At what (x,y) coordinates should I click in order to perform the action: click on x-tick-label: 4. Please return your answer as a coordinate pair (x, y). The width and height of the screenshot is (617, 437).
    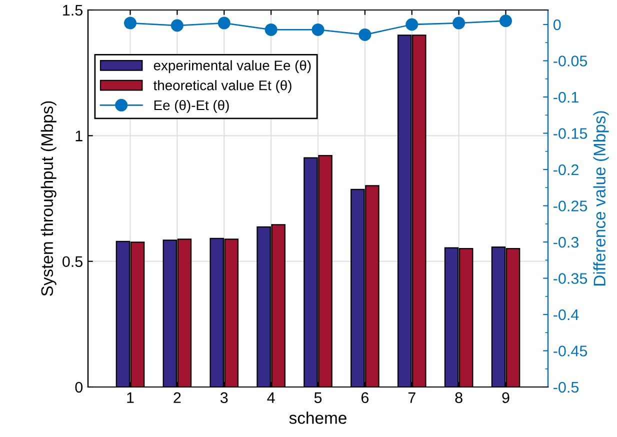
    Looking at the image, I should click on (271, 397).